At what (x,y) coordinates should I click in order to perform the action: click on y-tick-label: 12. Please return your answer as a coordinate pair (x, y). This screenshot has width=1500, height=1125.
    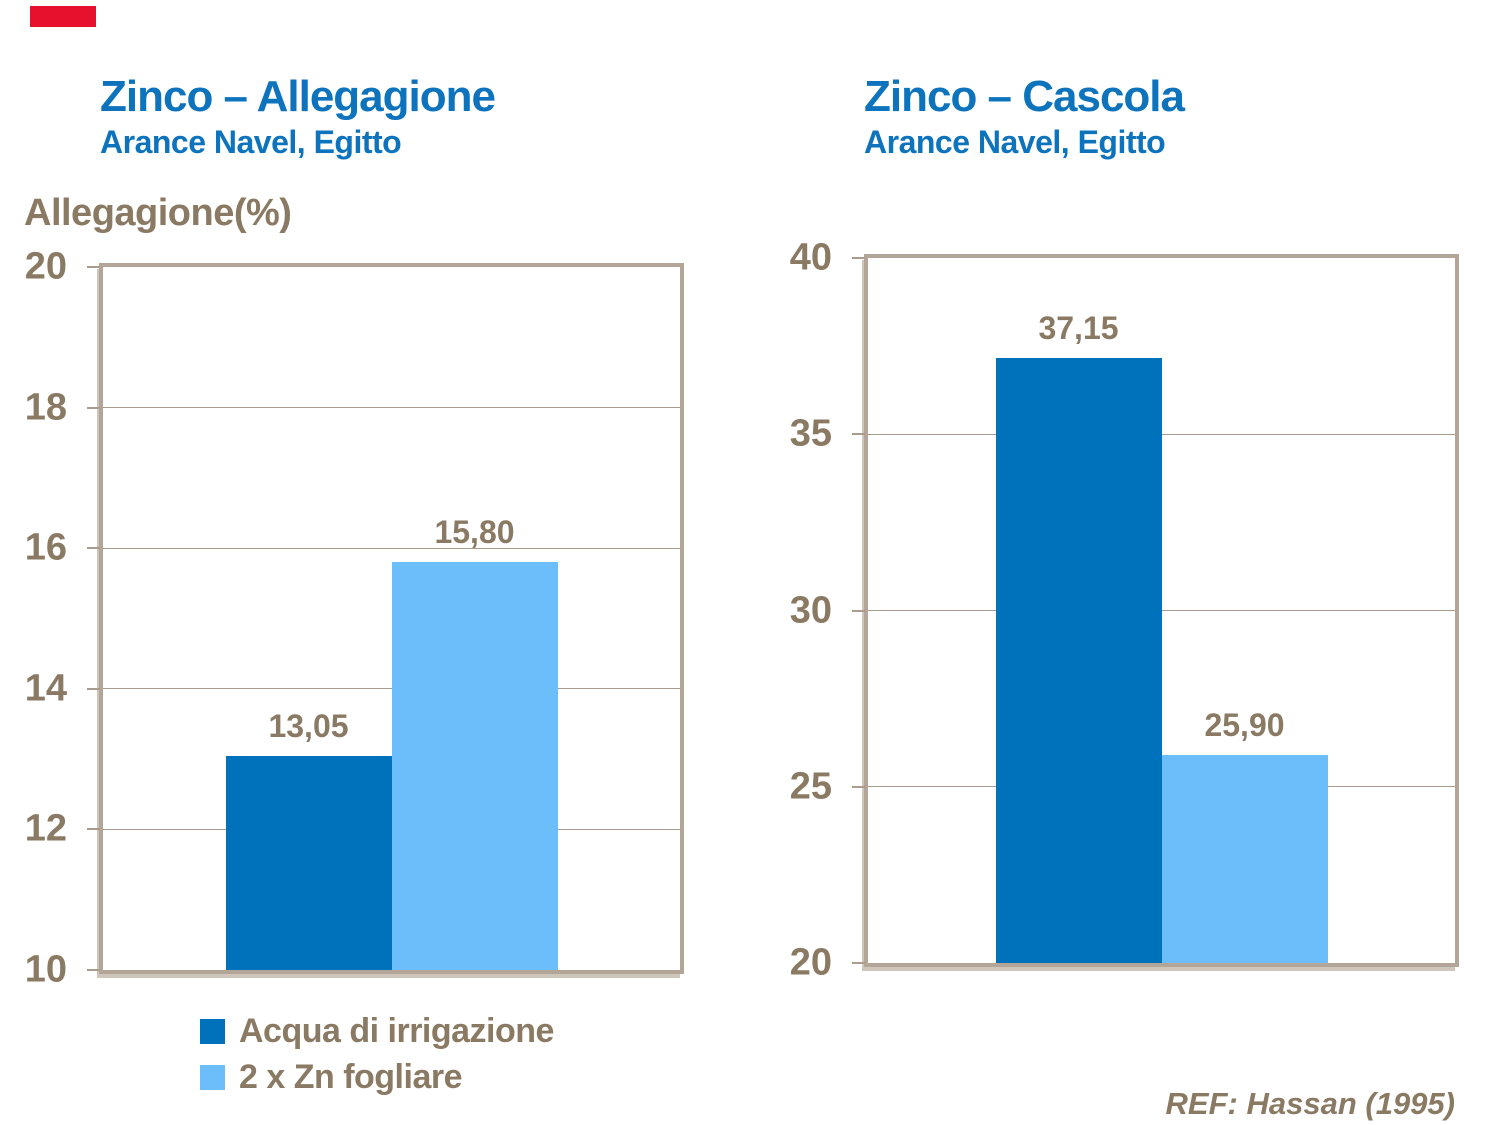
    Looking at the image, I should click on (45, 828).